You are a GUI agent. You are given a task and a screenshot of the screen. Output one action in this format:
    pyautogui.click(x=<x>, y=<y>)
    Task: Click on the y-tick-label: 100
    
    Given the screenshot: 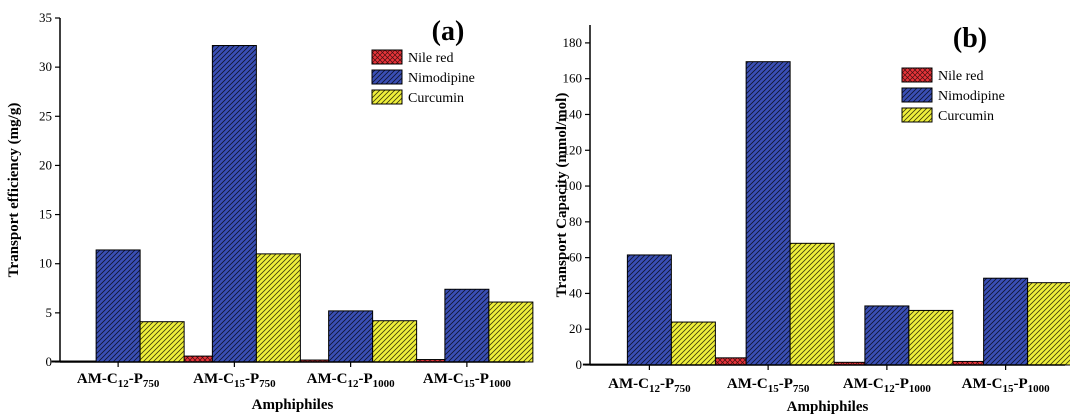 What is the action you would take?
    pyautogui.click(x=573, y=185)
    